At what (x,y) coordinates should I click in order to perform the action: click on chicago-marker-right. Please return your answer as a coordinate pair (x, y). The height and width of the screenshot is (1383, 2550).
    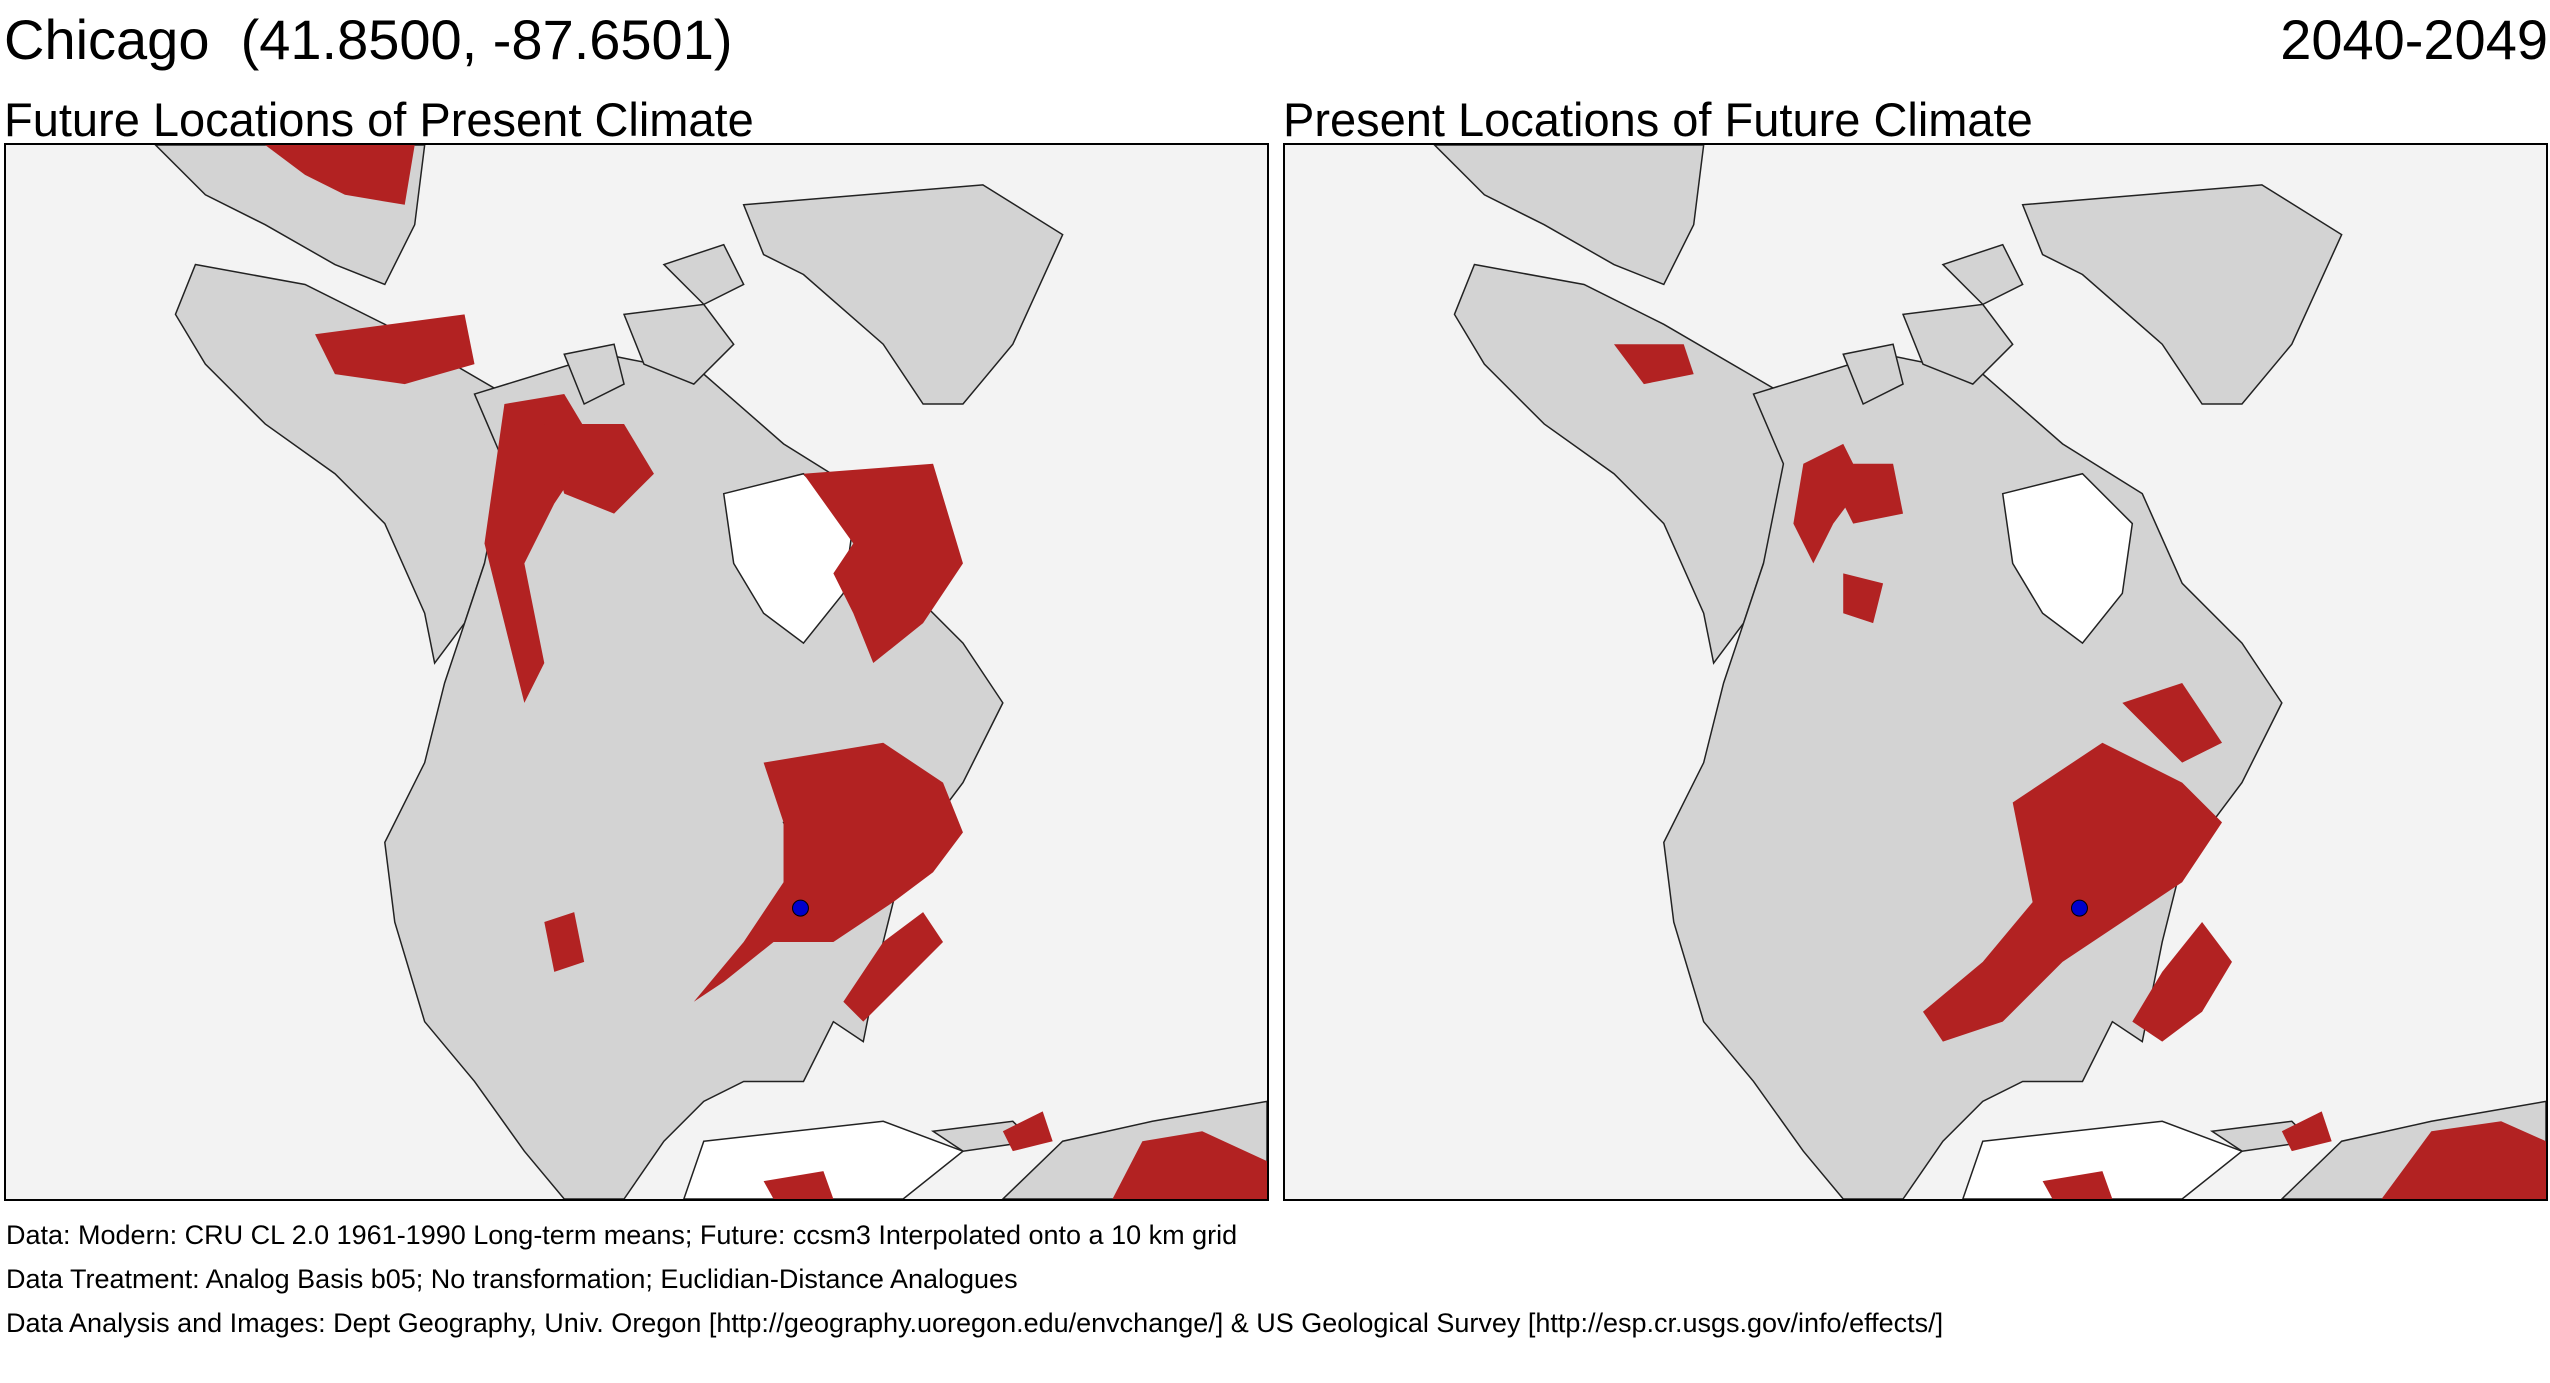
    Looking at the image, I should click on (2079, 908).